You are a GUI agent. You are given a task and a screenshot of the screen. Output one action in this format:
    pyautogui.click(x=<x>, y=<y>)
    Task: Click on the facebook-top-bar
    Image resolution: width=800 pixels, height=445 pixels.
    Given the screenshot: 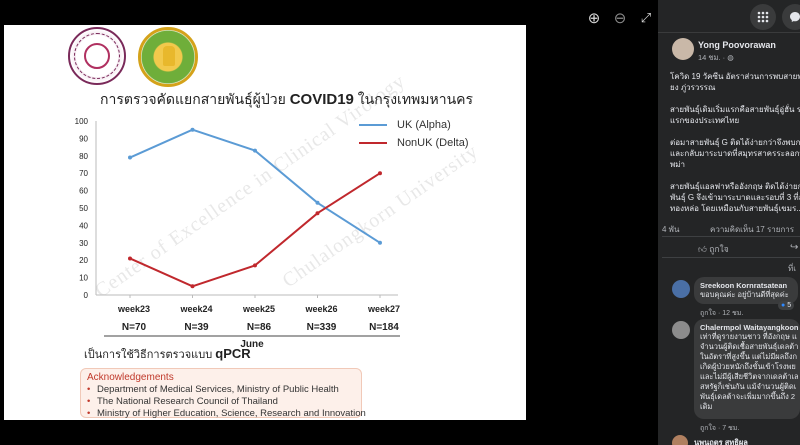 What is the action you would take?
    pyautogui.click(x=729, y=16)
    